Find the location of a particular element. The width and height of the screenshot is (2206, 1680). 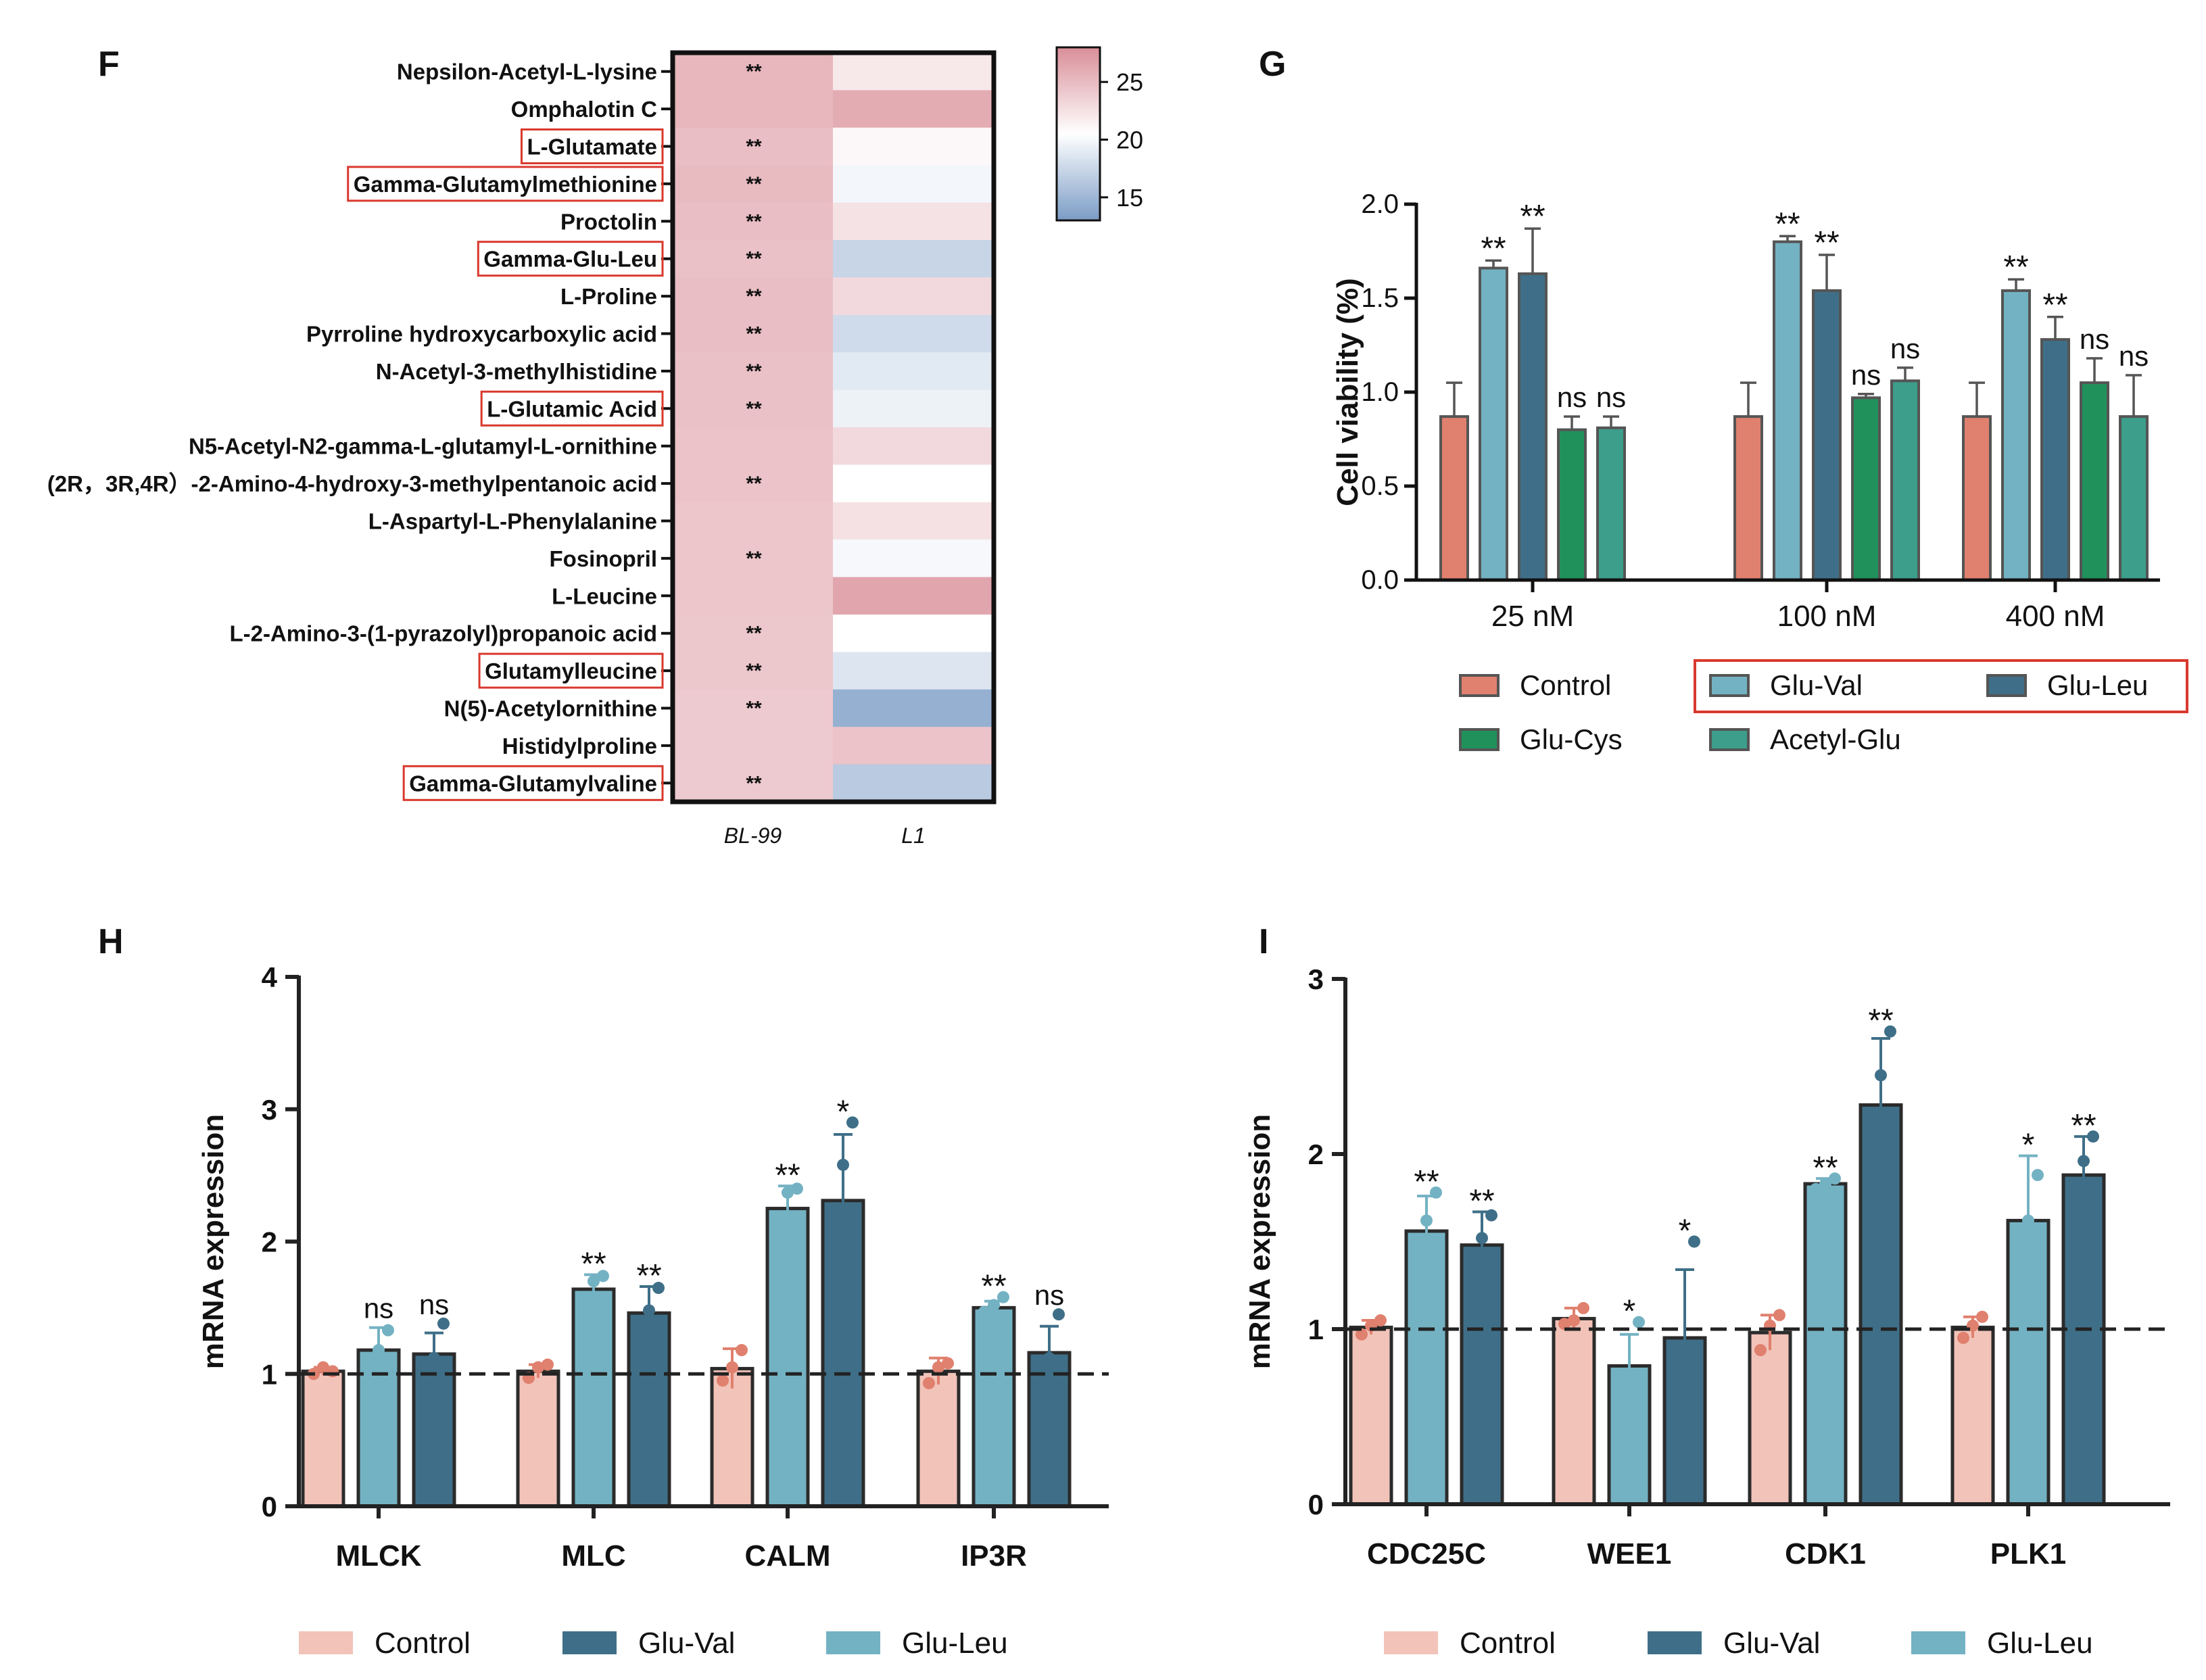

y-tick-label: 4 is located at coordinates (270, 977).